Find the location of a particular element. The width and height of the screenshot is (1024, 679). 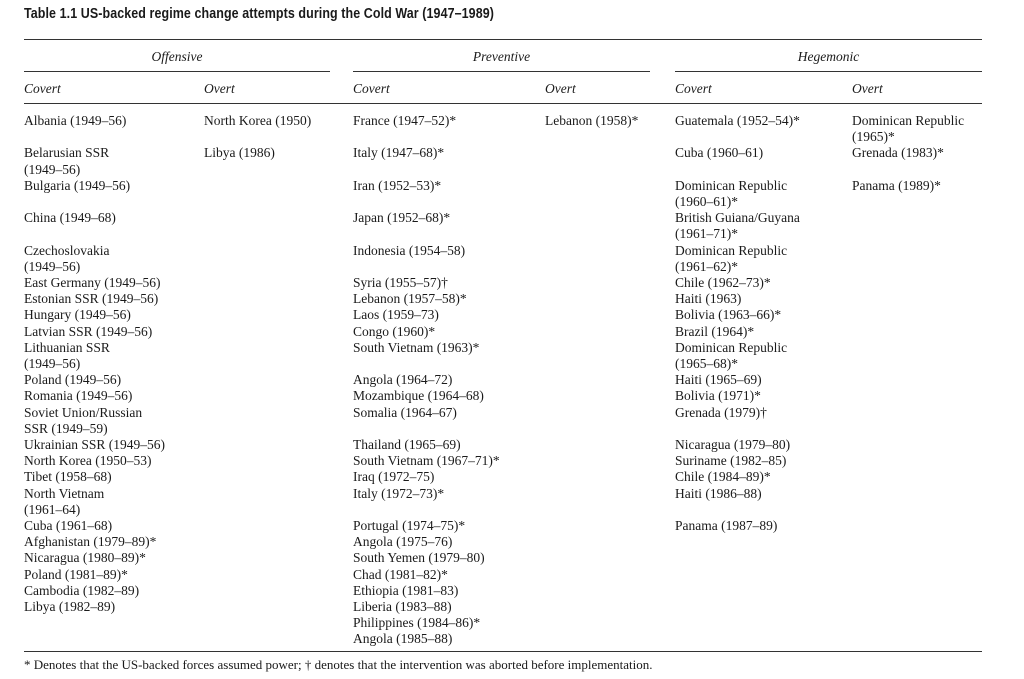

table-cell: British Guiana/Guyana (1961–71)* is located at coordinates (737, 226).